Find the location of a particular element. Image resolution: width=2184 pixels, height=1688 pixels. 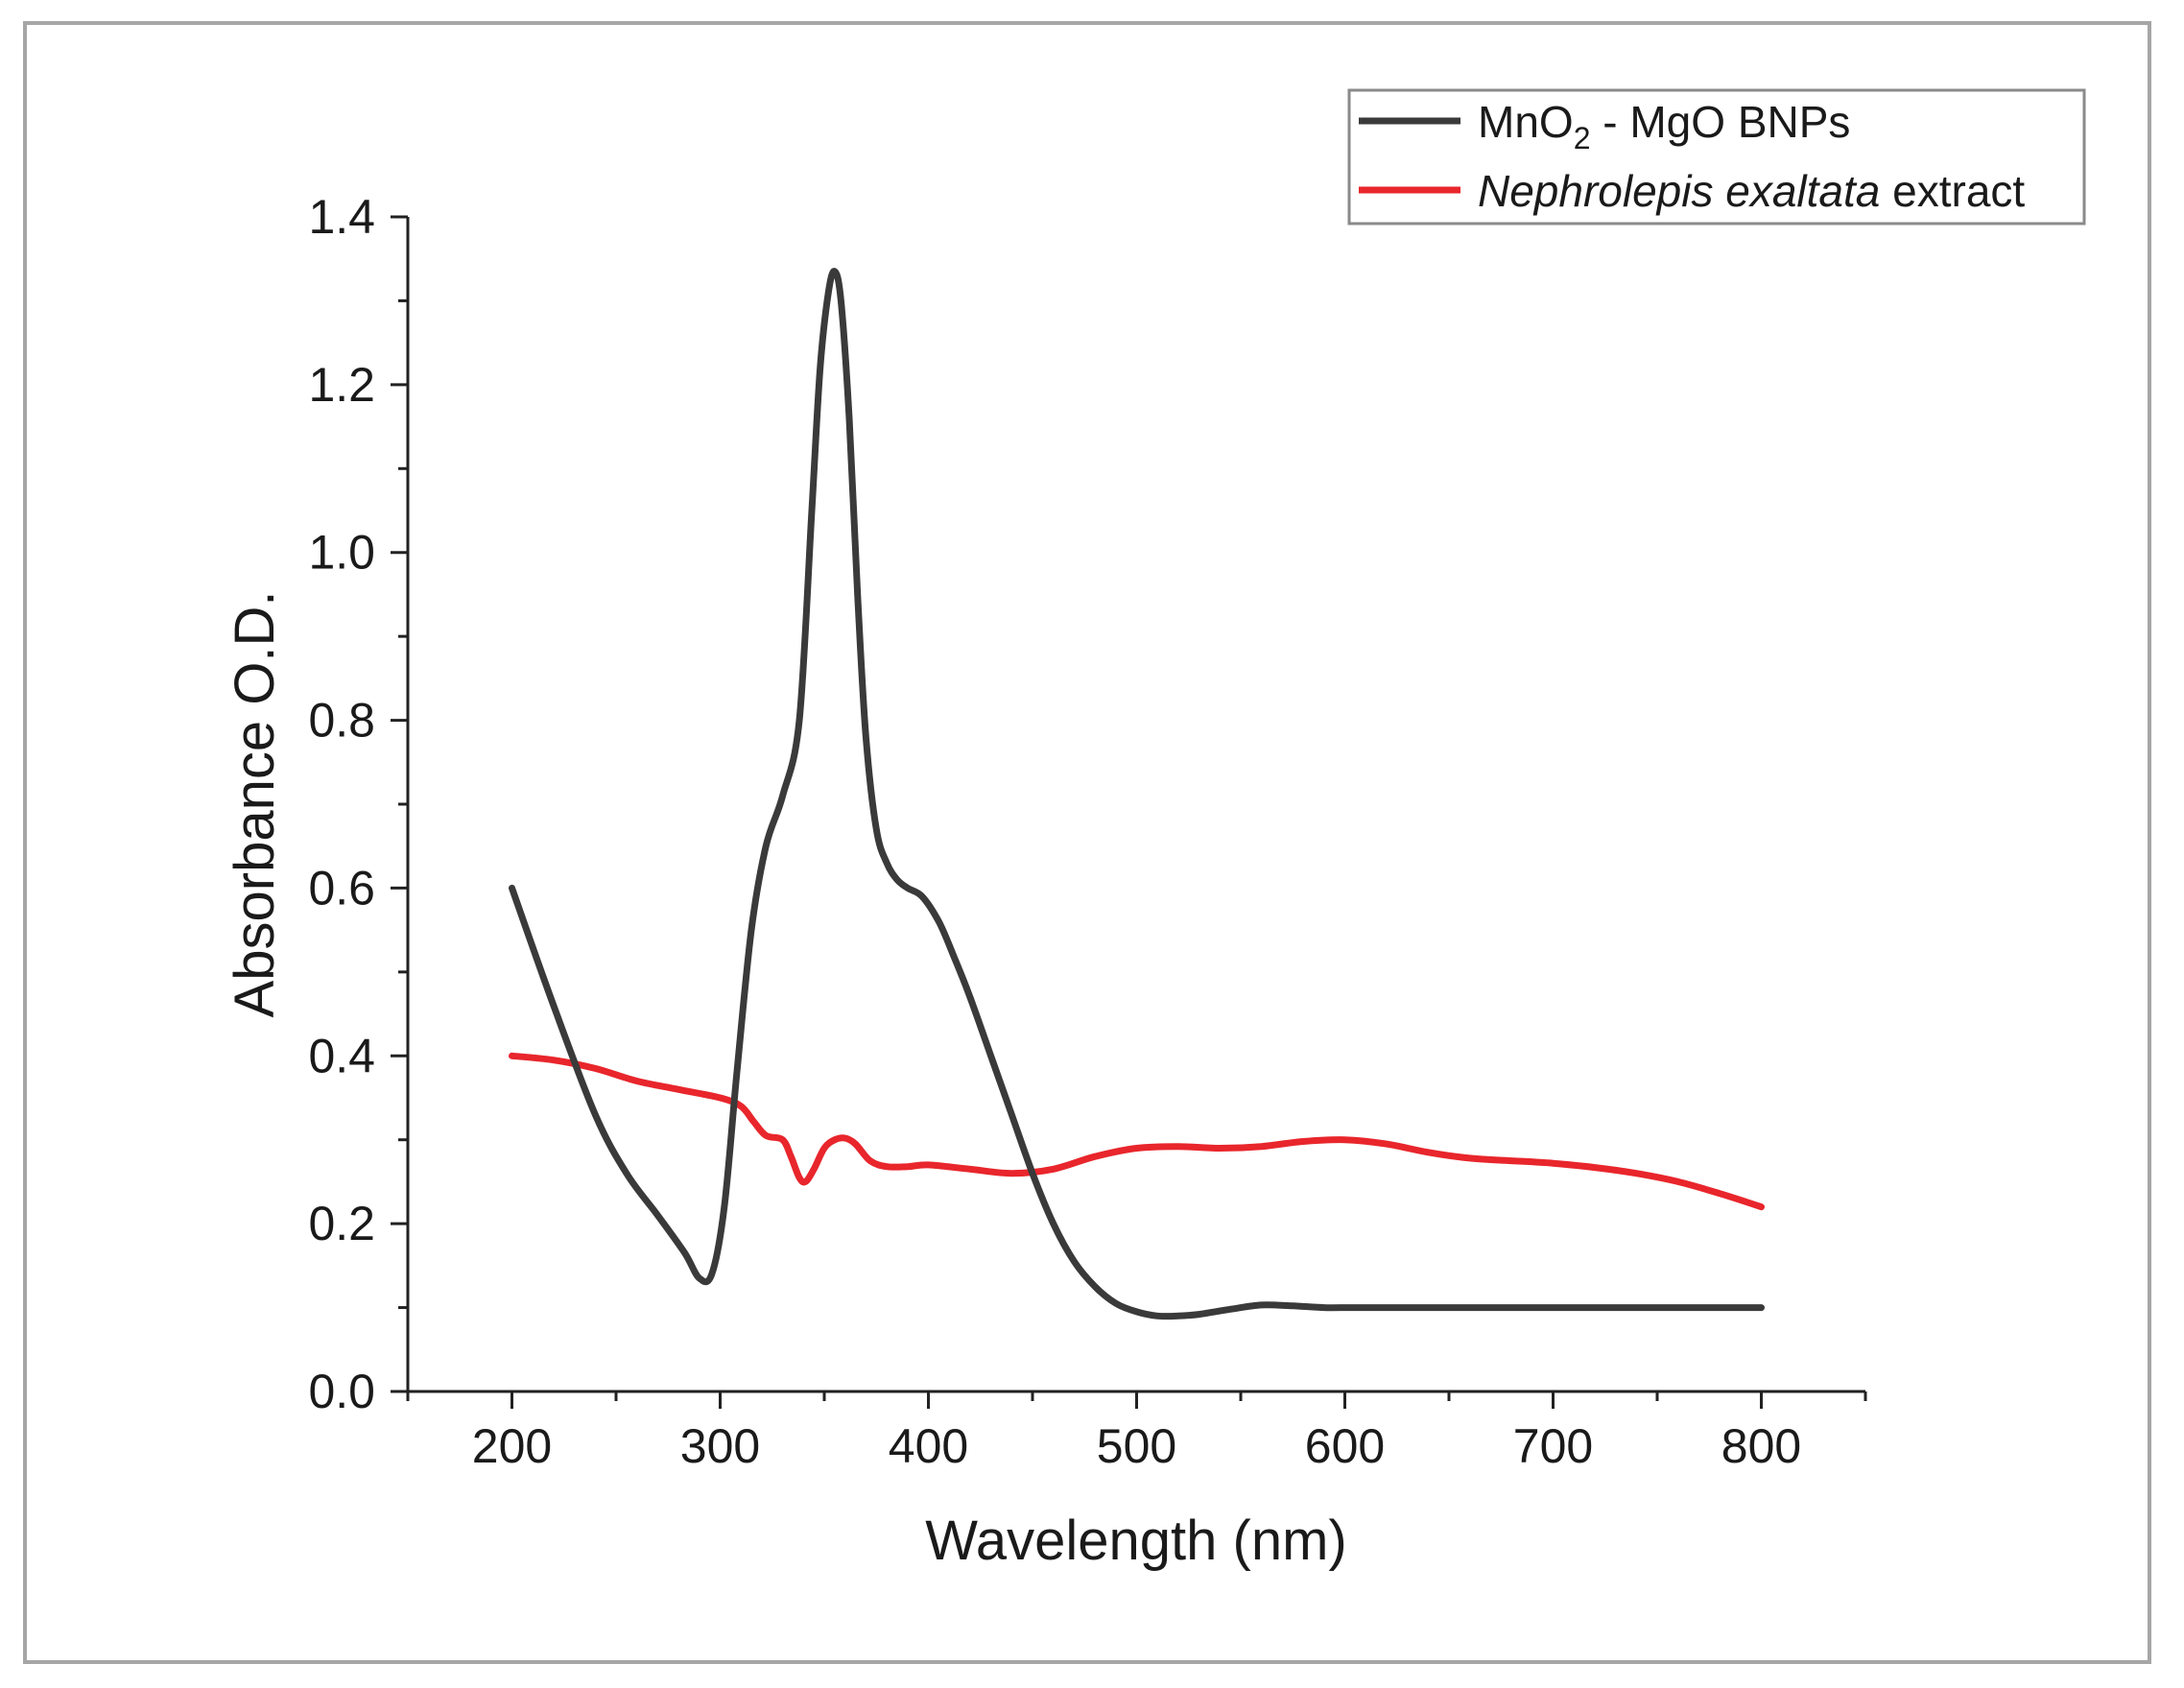

legend-label-nephrolepis-italic: Nephrolepis exaltata is located at coordinates (1679, 191).